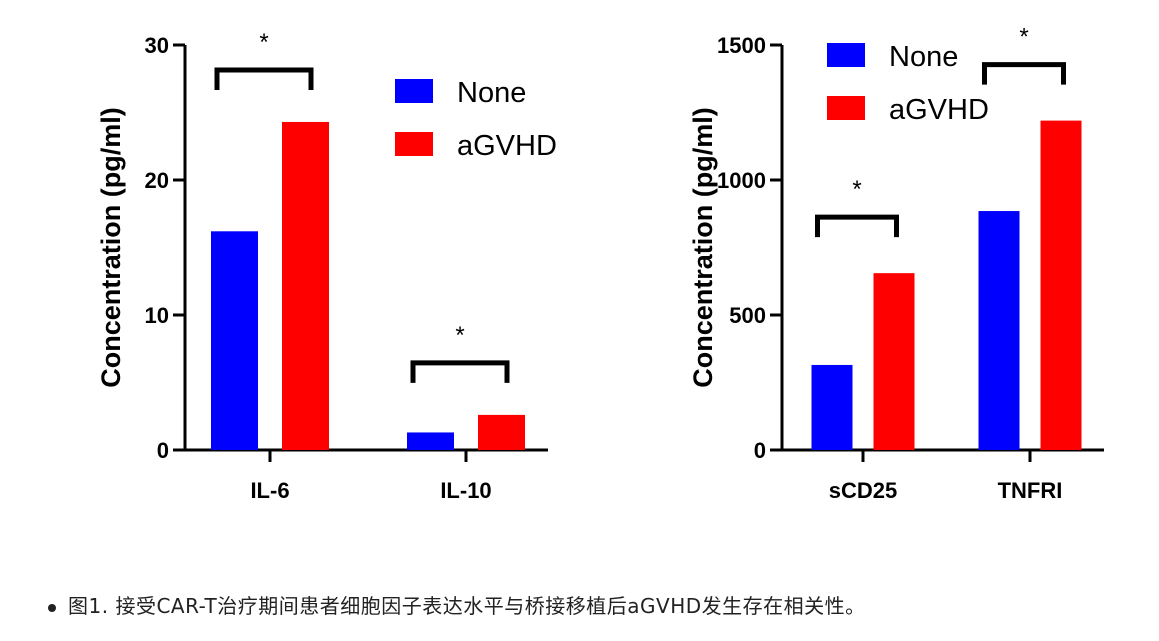 This screenshot has height=641, width=1159. I want to click on bar-none-scd25, so click(832, 407).